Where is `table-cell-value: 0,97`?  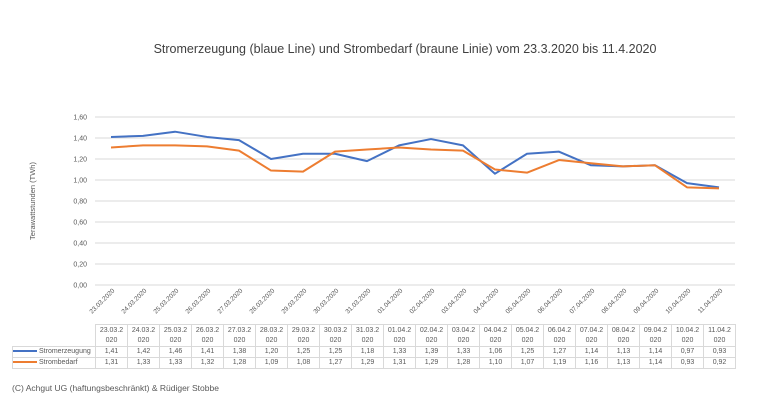 table-cell-value: 0,97 is located at coordinates (687, 352).